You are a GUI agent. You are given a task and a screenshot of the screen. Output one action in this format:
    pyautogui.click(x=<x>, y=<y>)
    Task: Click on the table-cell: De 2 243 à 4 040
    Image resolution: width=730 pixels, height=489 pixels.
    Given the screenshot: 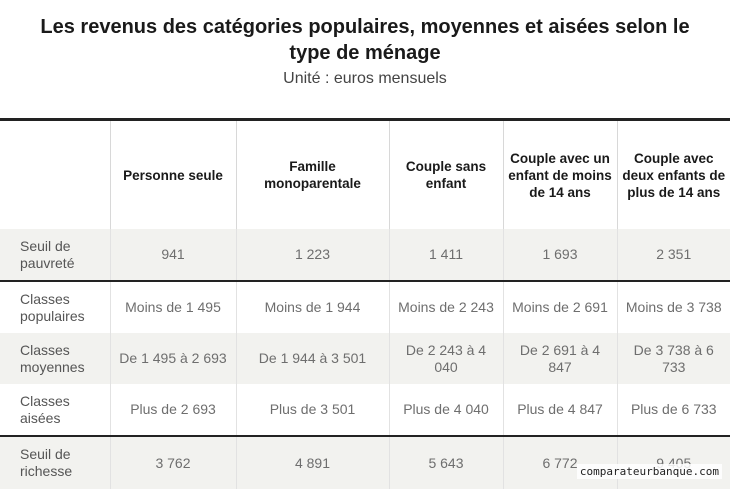 What is the action you would take?
    pyautogui.click(x=445, y=358)
    